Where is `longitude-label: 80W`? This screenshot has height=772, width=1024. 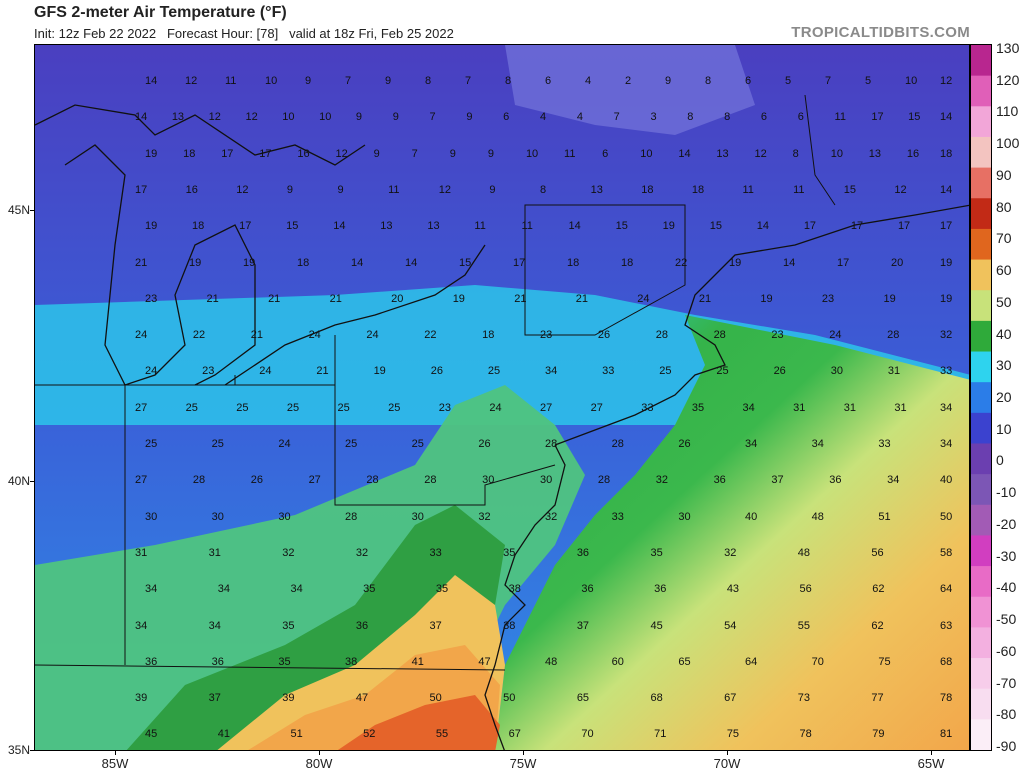 longitude-label: 80W is located at coordinates (319, 763).